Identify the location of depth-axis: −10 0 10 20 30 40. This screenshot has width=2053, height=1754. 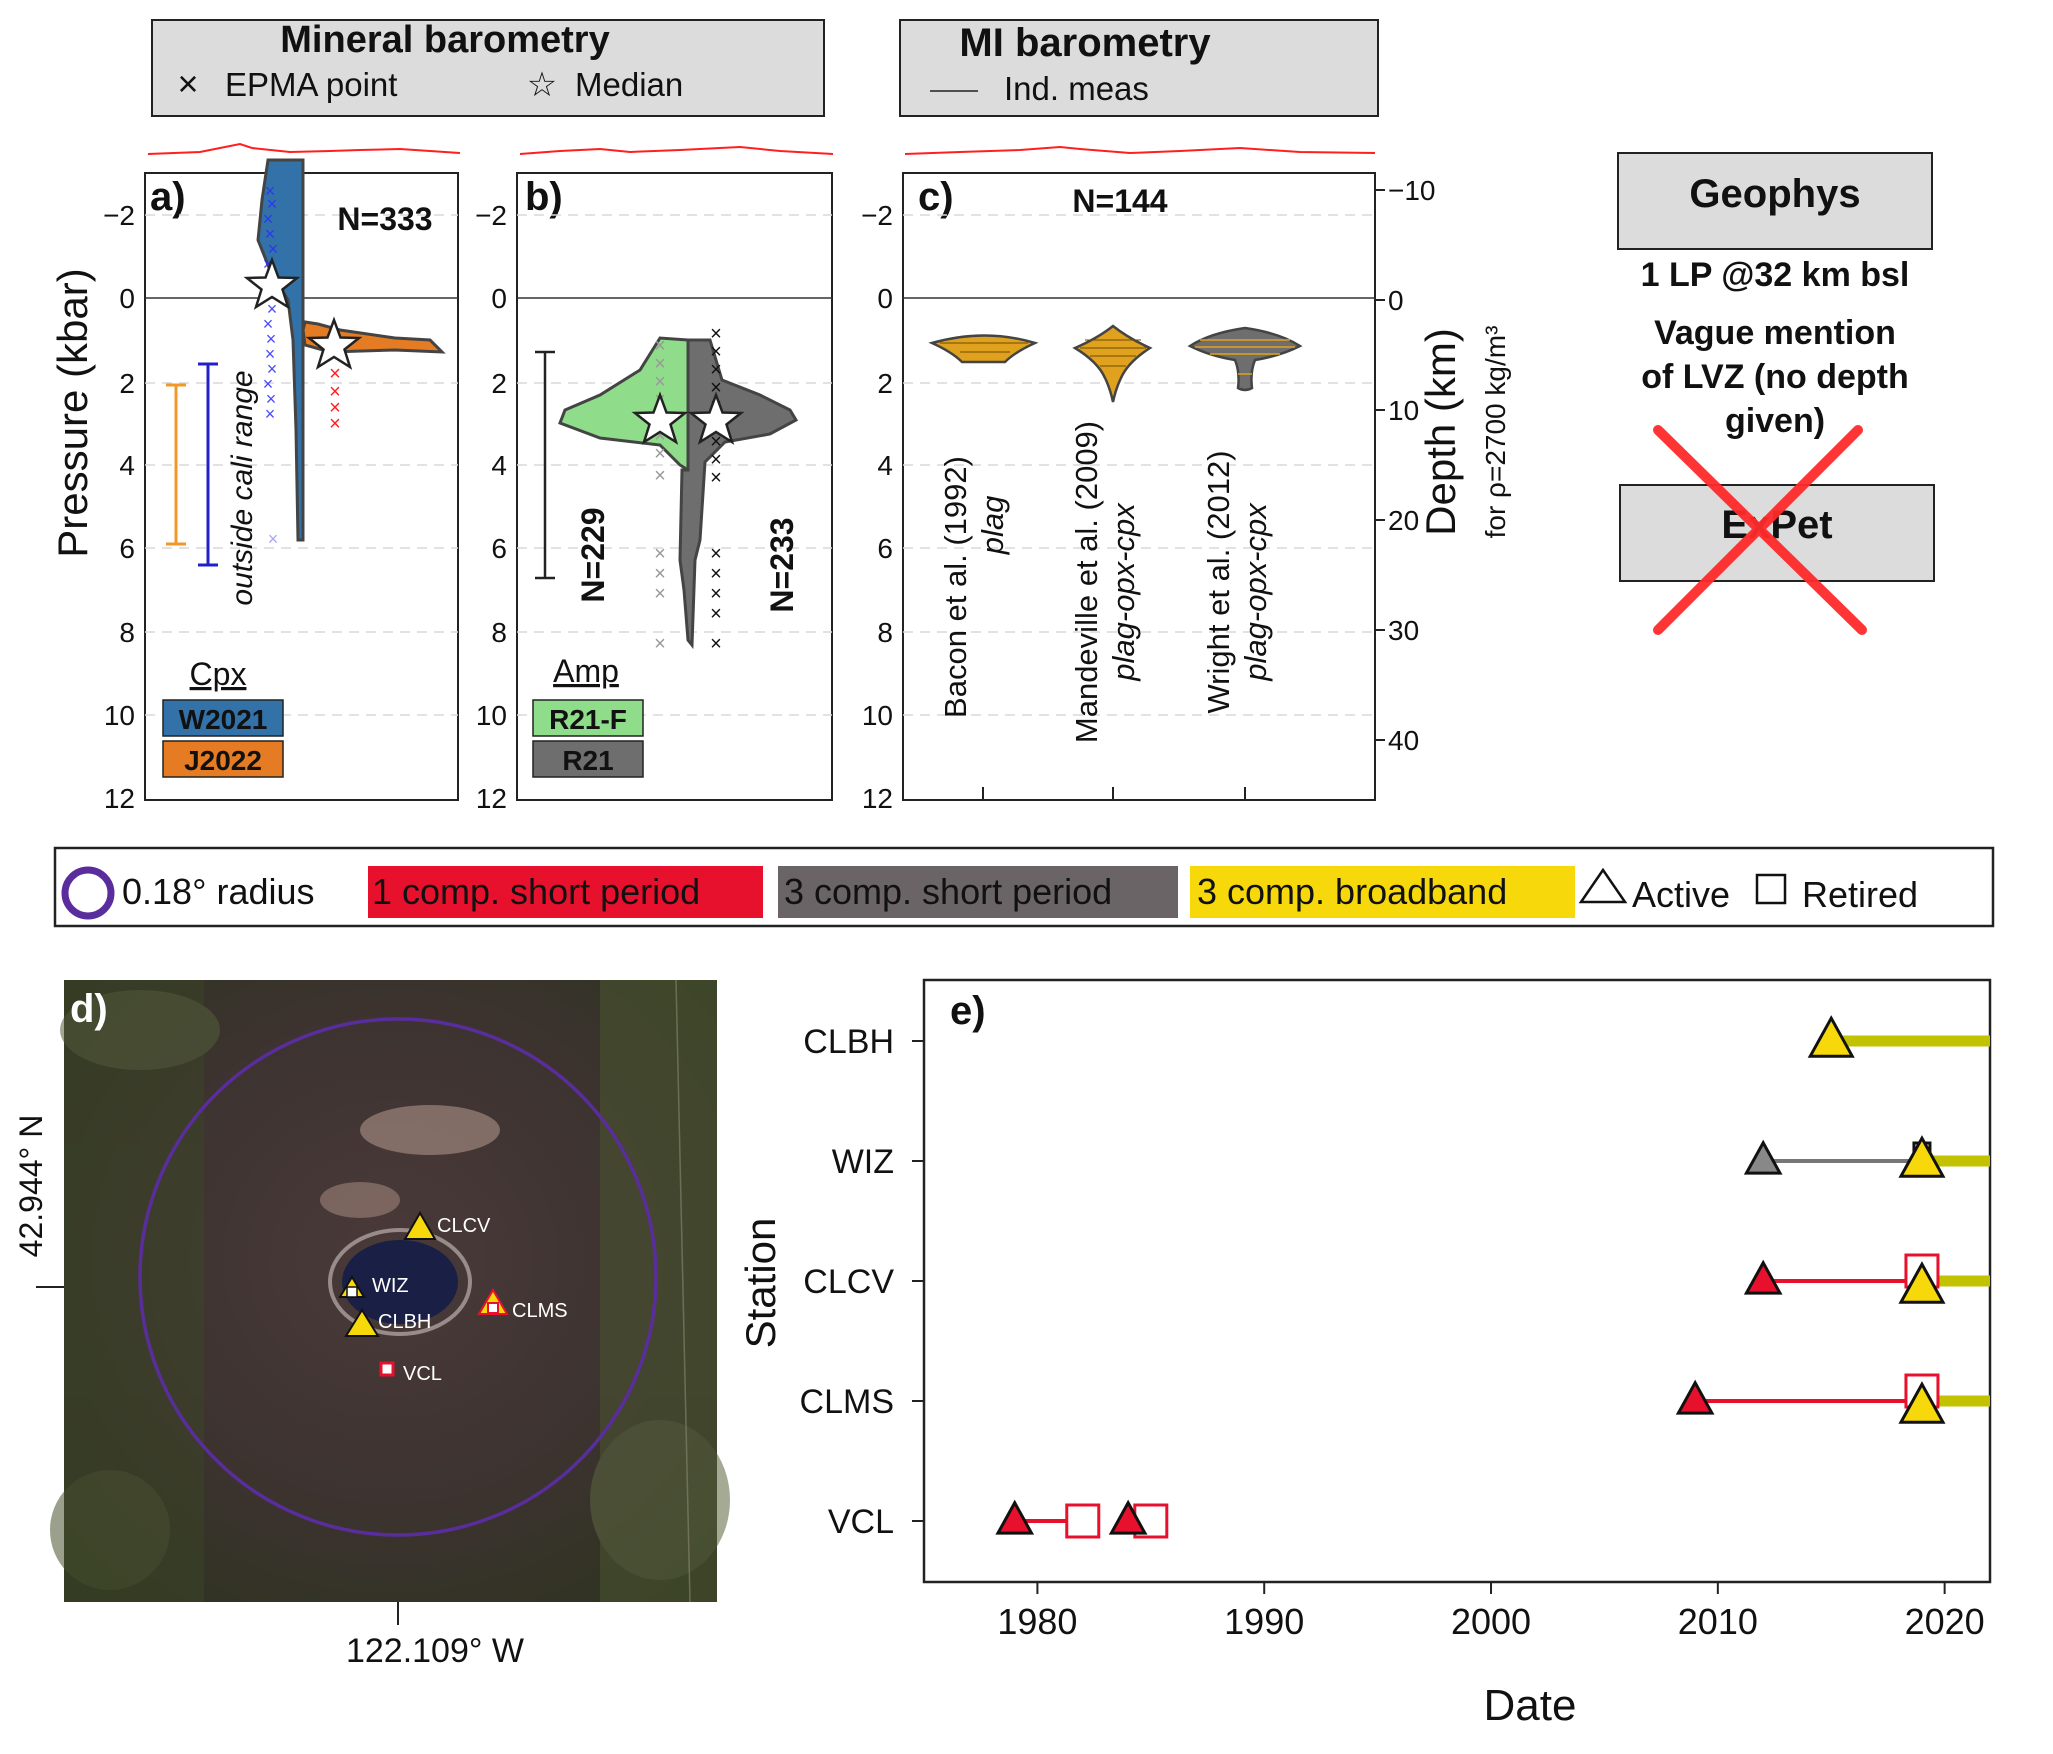
(1405, 465).